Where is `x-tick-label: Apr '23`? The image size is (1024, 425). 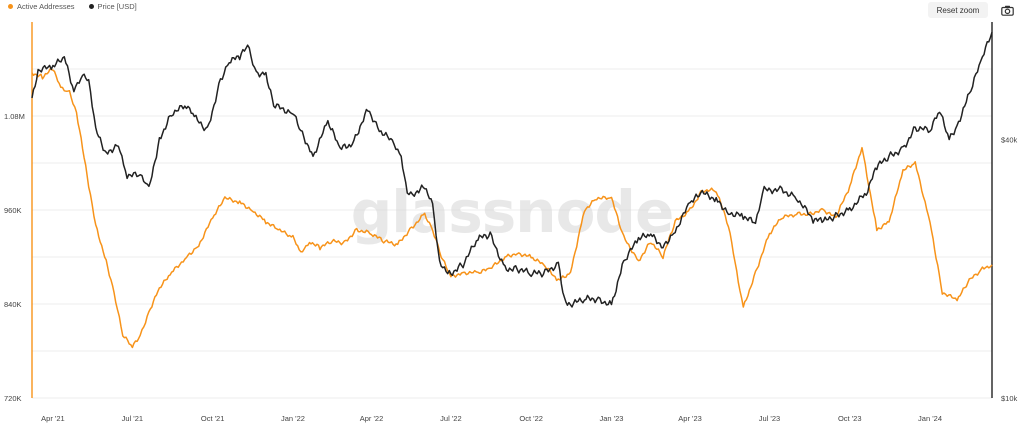
x-tick-label: Apr '23 is located at coordinates (690, 418).